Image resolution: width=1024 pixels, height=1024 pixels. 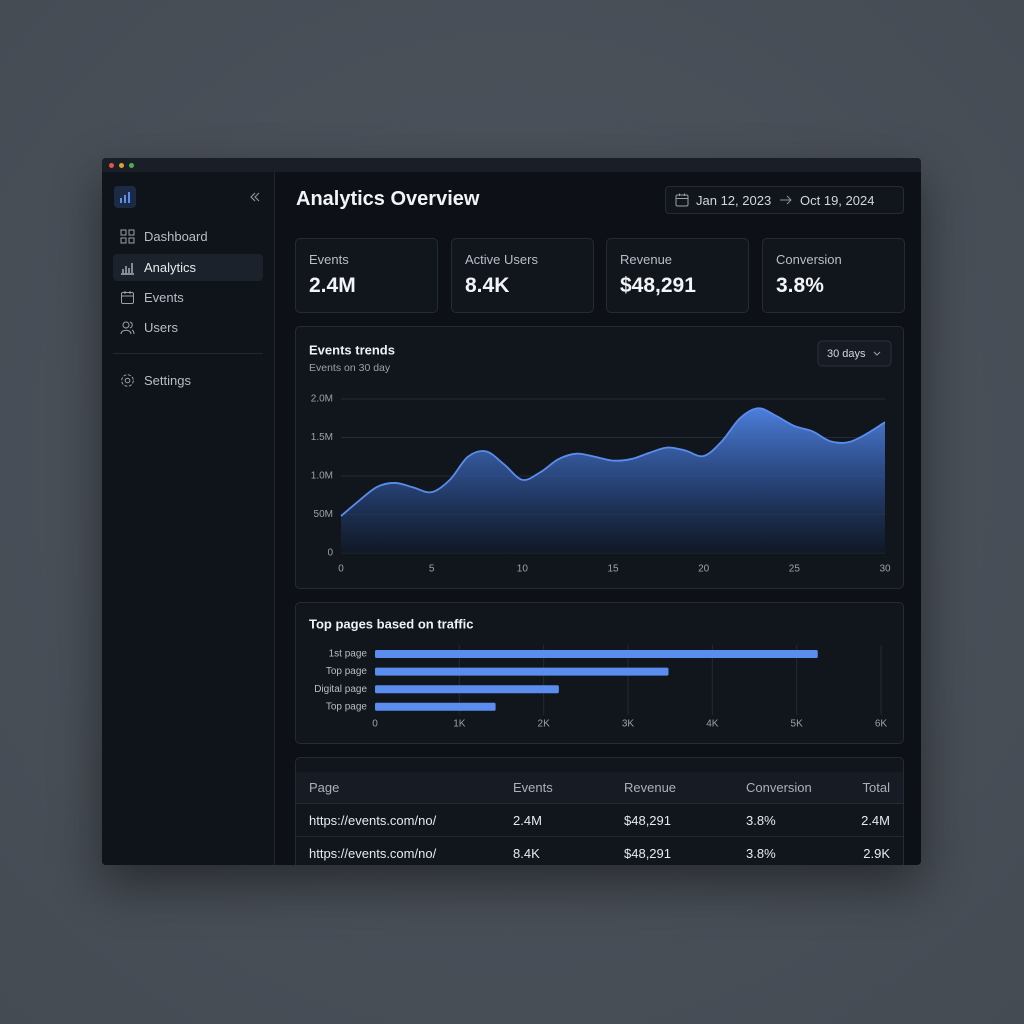 What do you see at coordinates (682, 200) in the screenshot?
I see `calendar-icon` at bounding box center [682, 200].